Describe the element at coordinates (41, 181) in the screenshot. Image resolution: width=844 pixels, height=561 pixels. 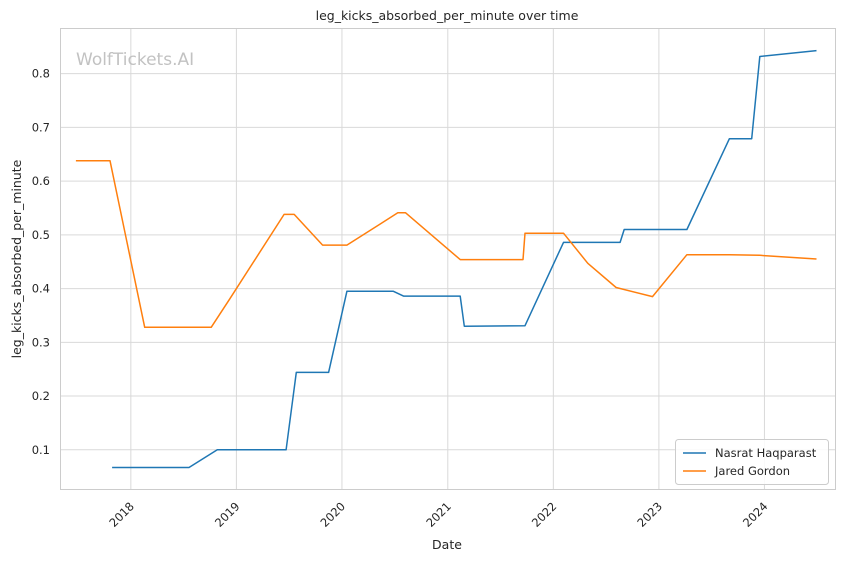
I see `y-tick-label: 0.6` at that location.